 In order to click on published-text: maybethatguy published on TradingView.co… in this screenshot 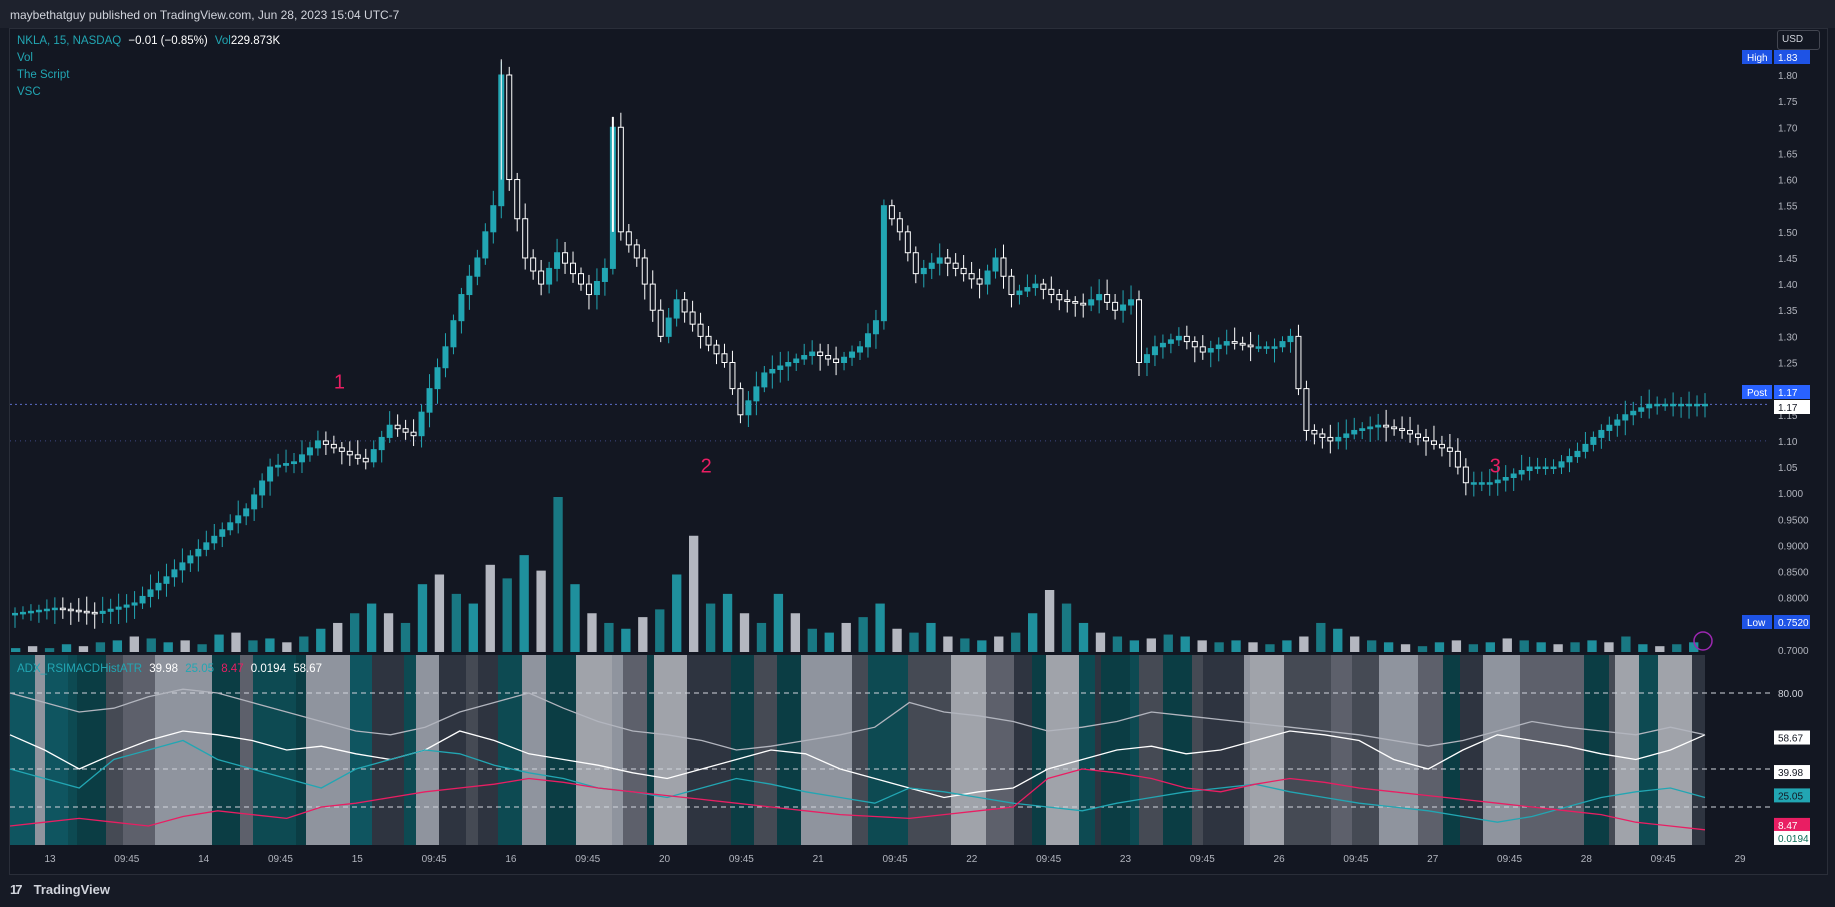, I will do `click(205, 15)`.